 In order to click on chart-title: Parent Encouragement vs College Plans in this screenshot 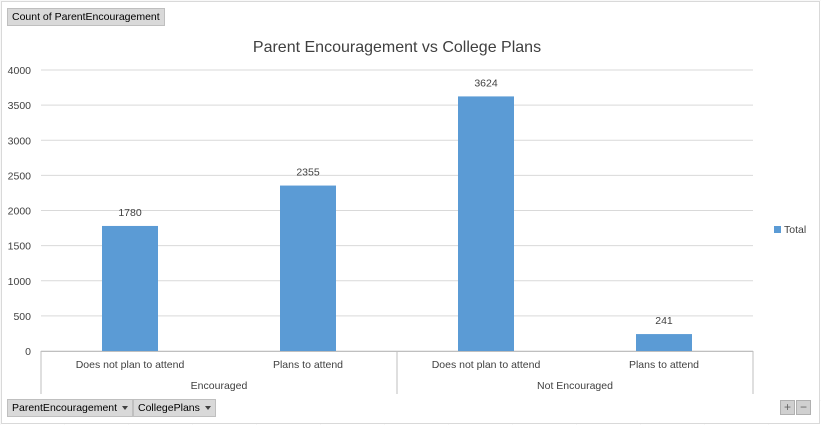, I will do `click(397, 47)`.